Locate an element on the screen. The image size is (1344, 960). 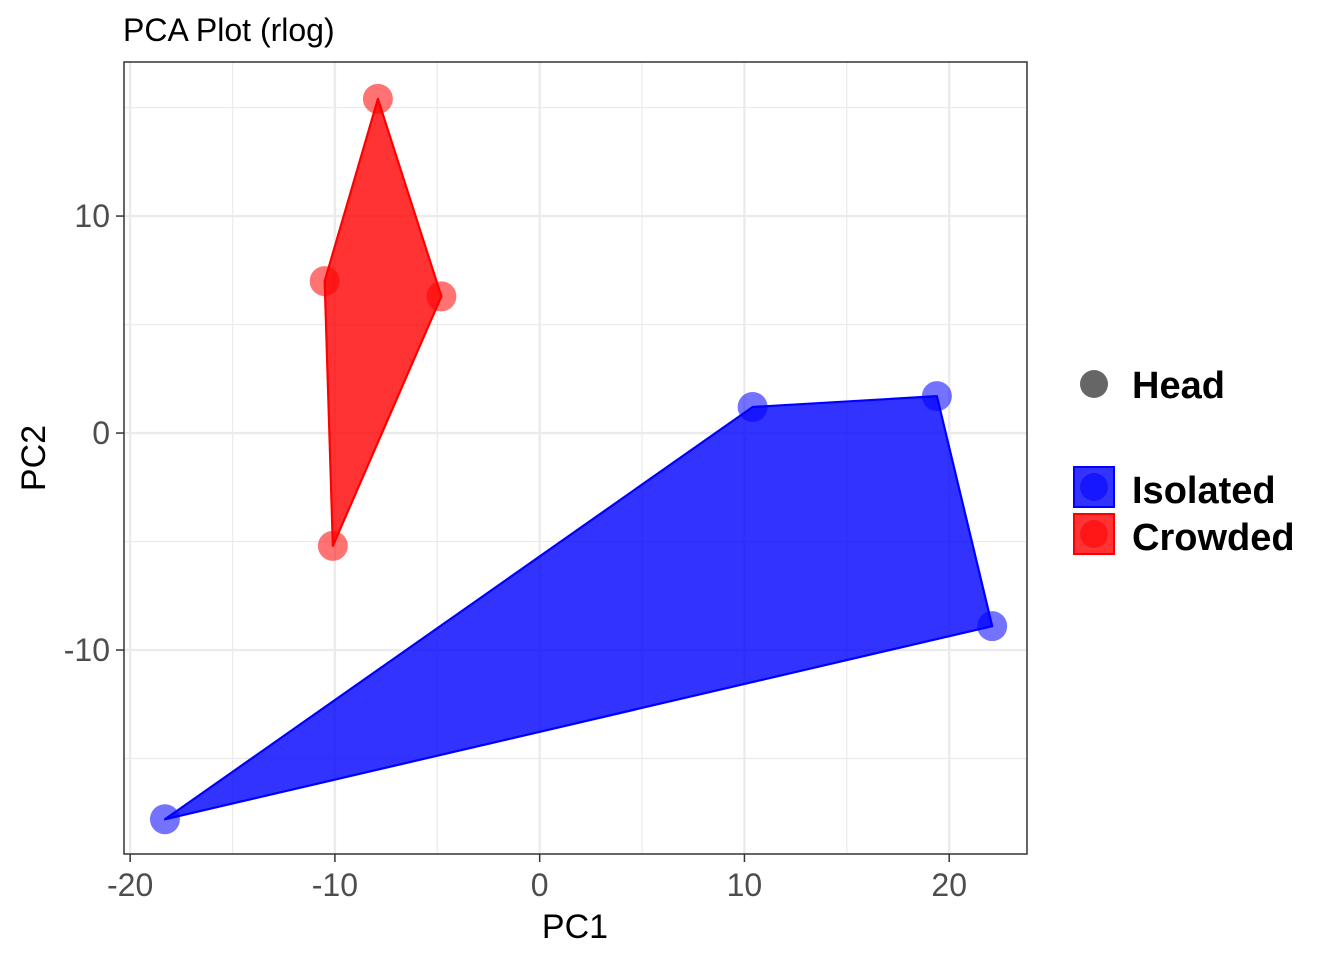
legend-head-dot is located at coordinates (1094, 384).